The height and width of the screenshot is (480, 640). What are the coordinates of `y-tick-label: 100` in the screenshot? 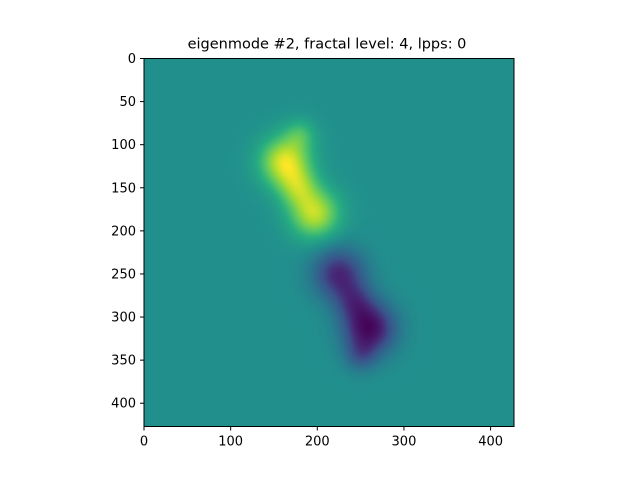 It's located at (123, 145).